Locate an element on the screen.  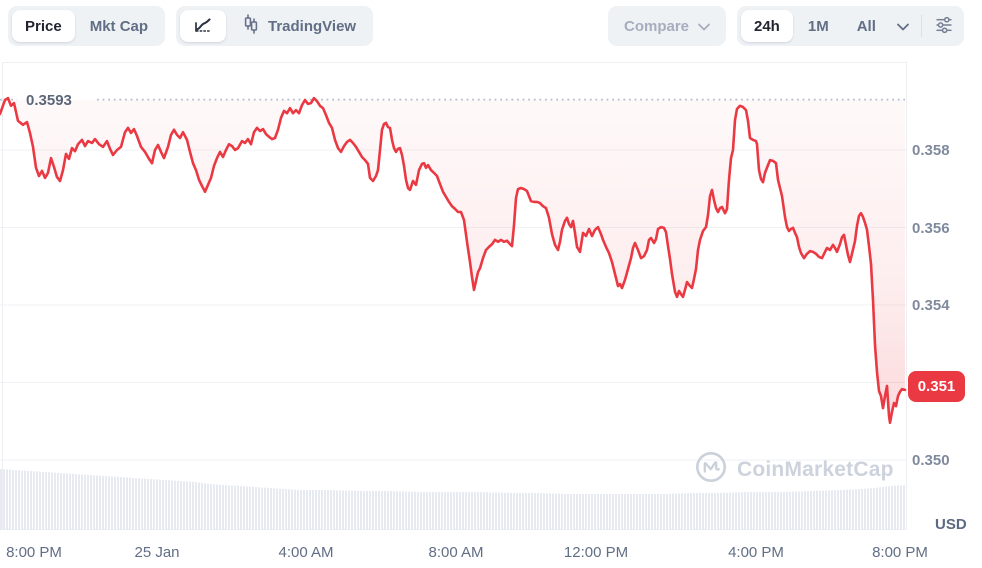
y-axis-tick: 0.356 is located at coordinates (931, 228).